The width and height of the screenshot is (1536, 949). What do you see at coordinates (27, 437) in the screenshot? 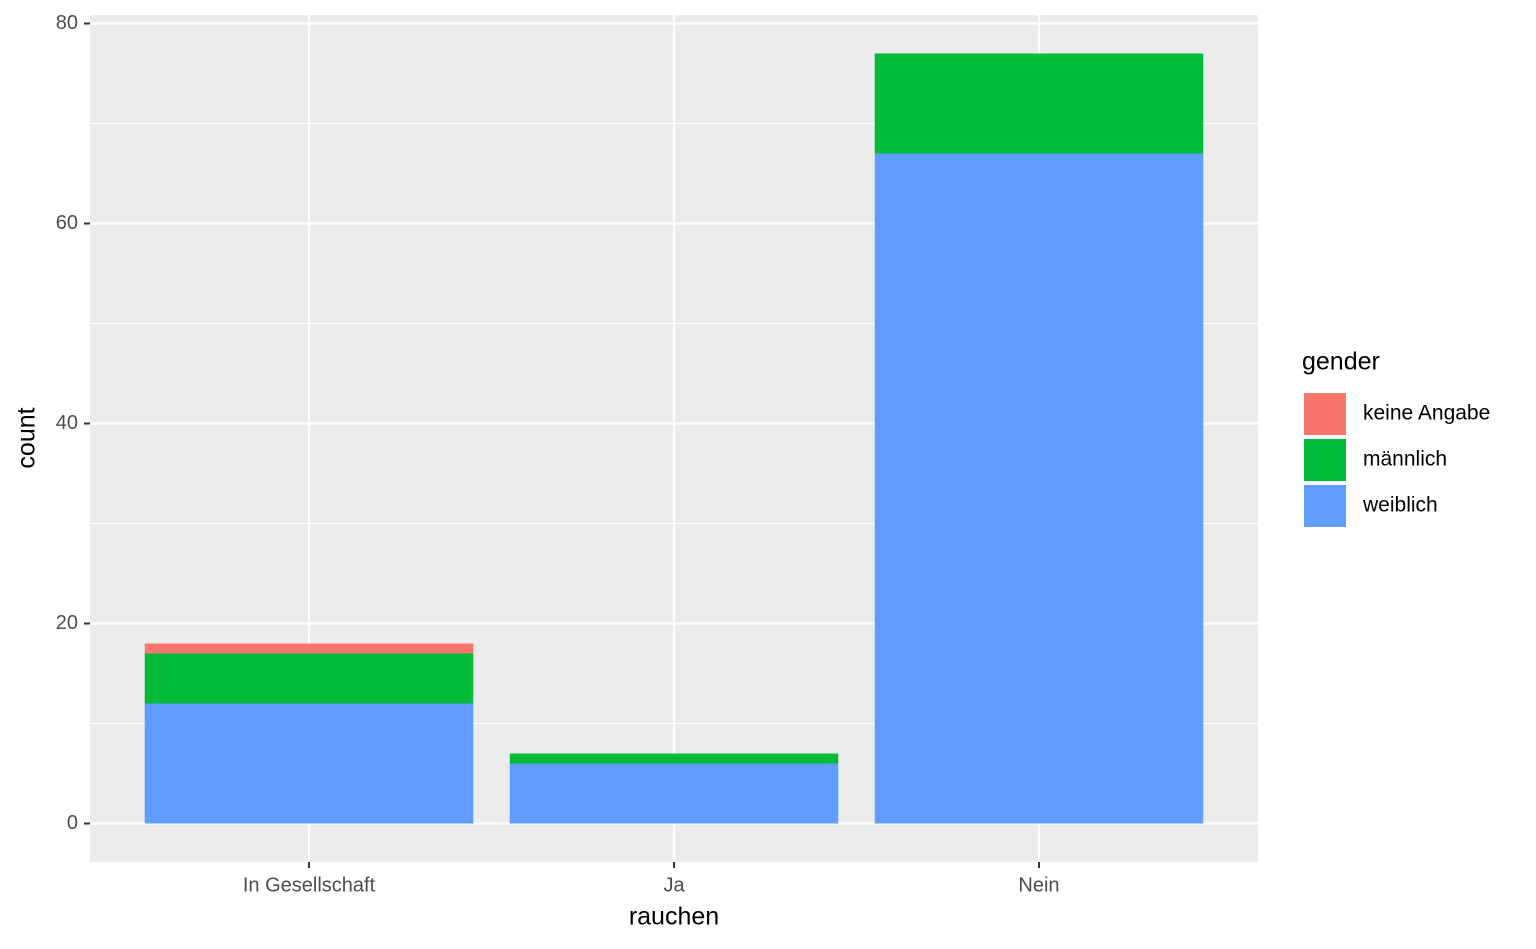
I see `y-axis-title: count` at bounding box center [27, 437].